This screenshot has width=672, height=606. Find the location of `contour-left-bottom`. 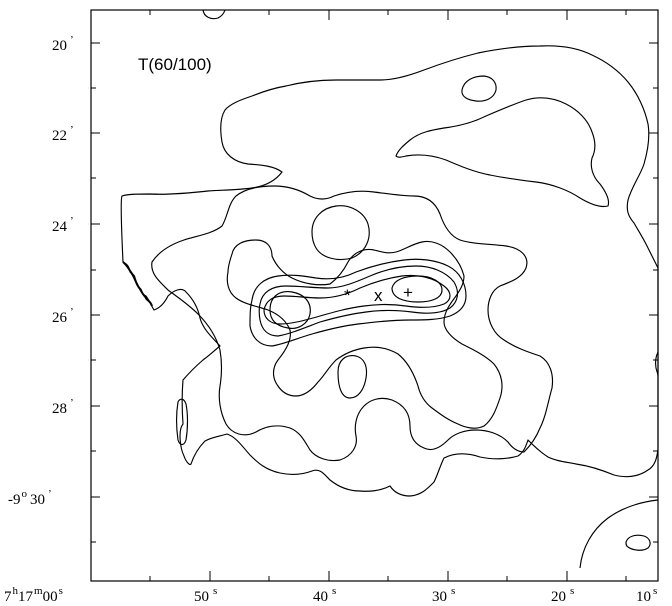

contour-left-bottom is located at coordinates (182, 422).